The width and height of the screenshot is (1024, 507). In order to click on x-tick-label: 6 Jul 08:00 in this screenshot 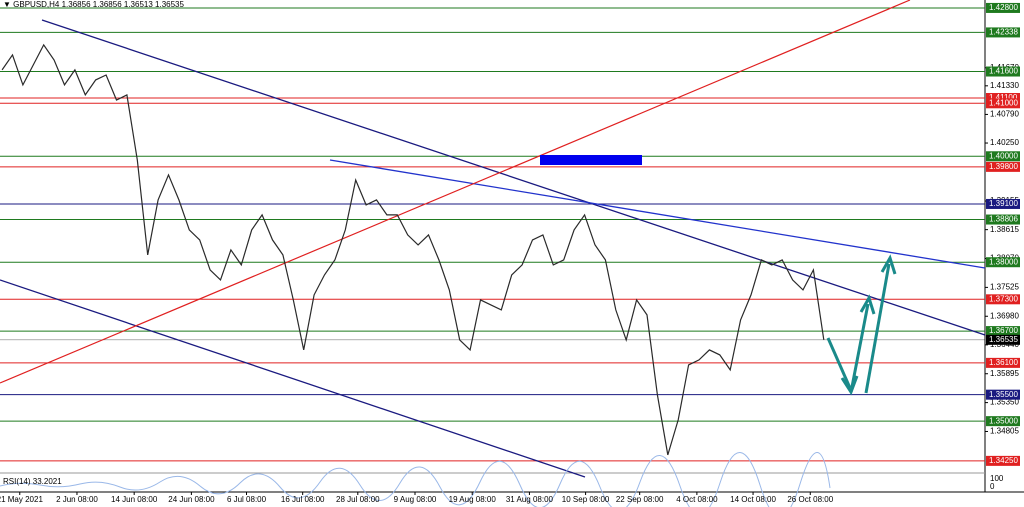, I will do `click(247, 499)`.